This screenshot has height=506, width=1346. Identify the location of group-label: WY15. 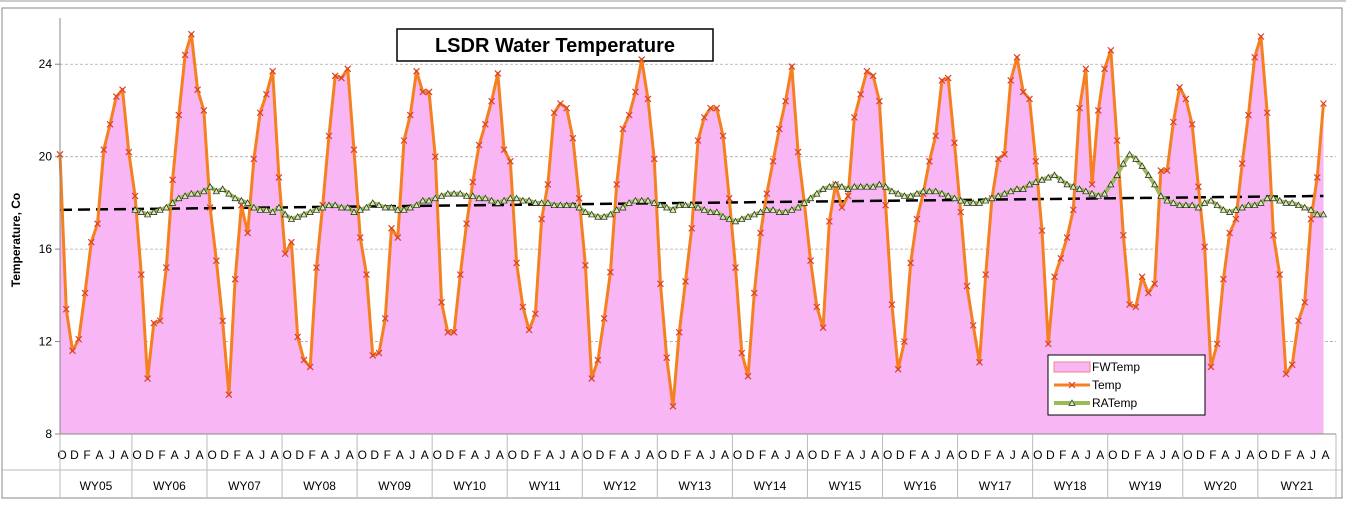
(845, 486).